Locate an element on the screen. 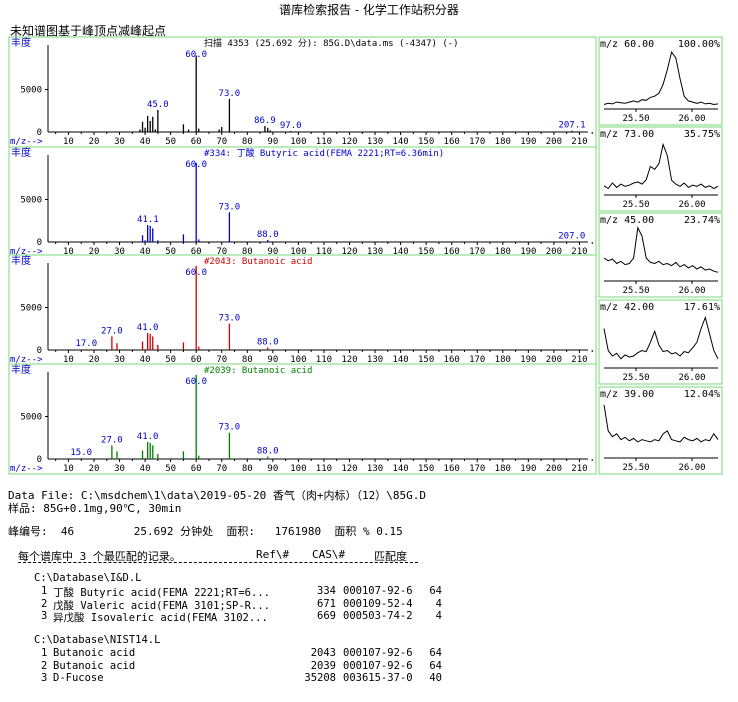  chromatogram-percent: 12.04% is located at coordinates (702, 394).